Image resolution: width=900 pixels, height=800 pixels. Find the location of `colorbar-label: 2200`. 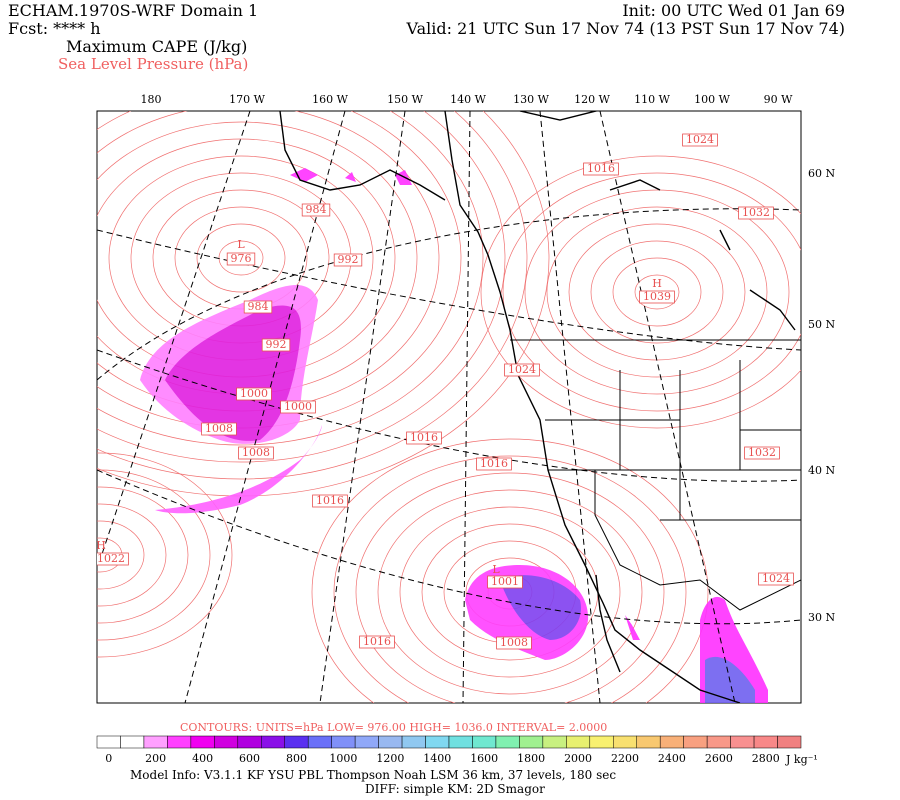

colorbar-label: 2200 is located at coordinates (625, 758).